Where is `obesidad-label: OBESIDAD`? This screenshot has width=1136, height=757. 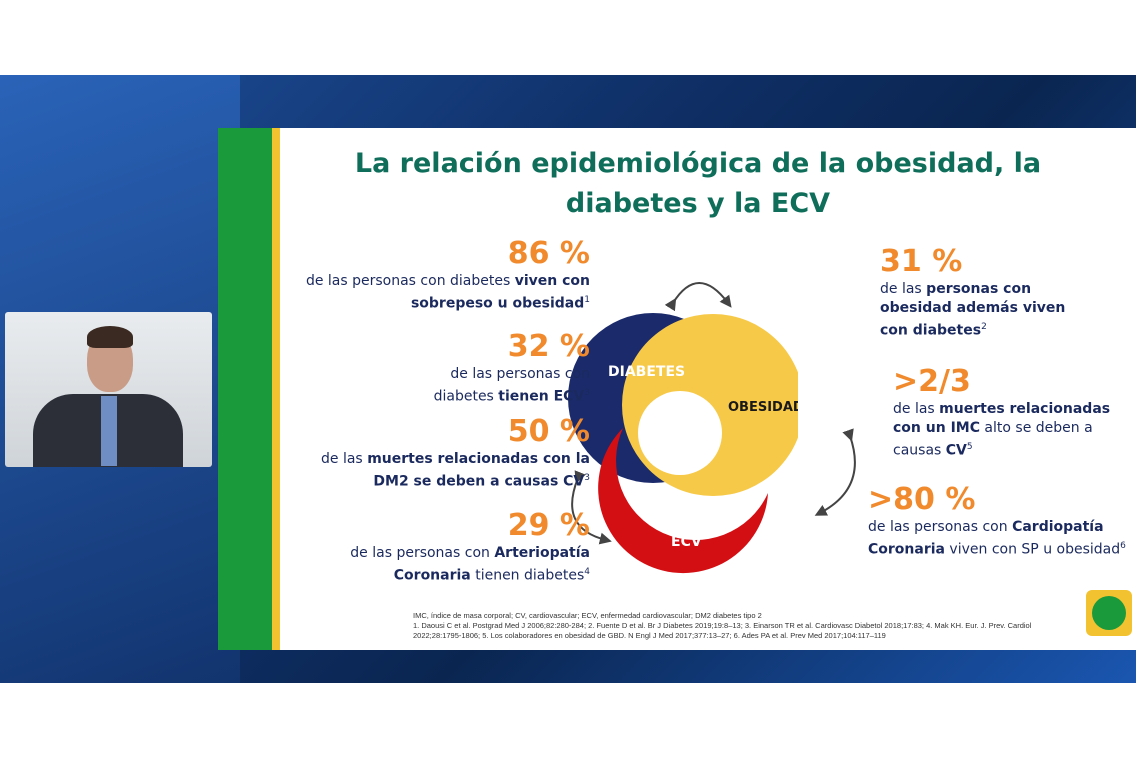
obesidad-label: OBESIDAD is located at coordinates (763, 407).